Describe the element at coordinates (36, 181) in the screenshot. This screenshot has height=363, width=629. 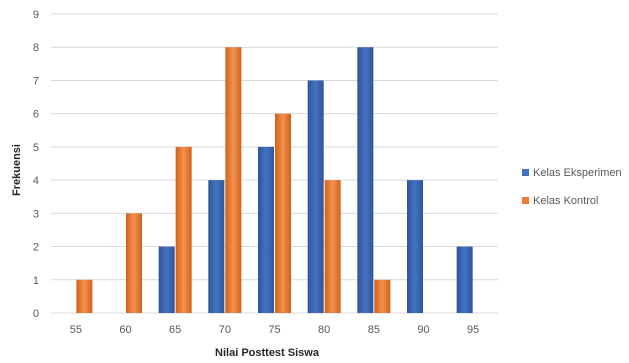
I see `y-tick-label: 4` at that location.